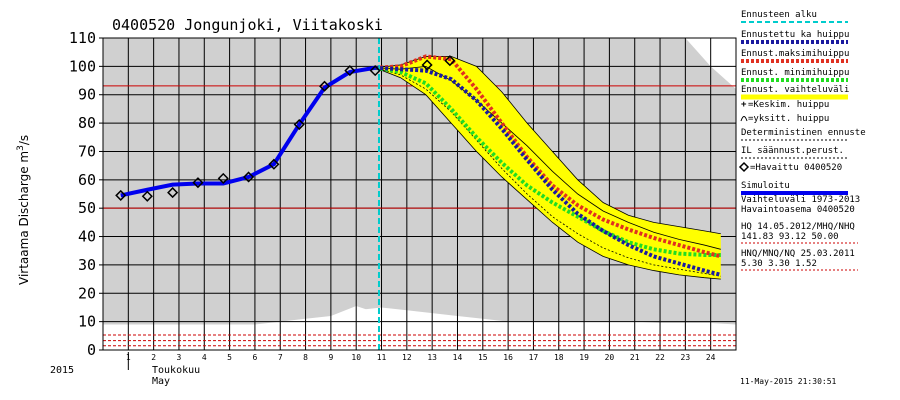 Image resolution: width=900 pixels, height=400 pixels. Describe the element at coordinates (534, 357) in the screenshot. I see `x-tick-label: 17` at that location.